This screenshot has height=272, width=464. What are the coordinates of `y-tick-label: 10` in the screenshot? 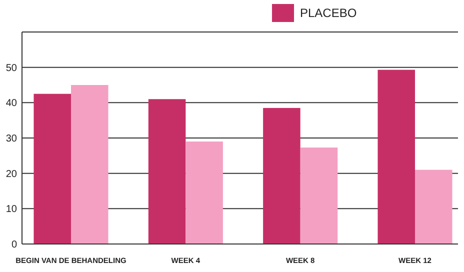 It's located at (12, 210).